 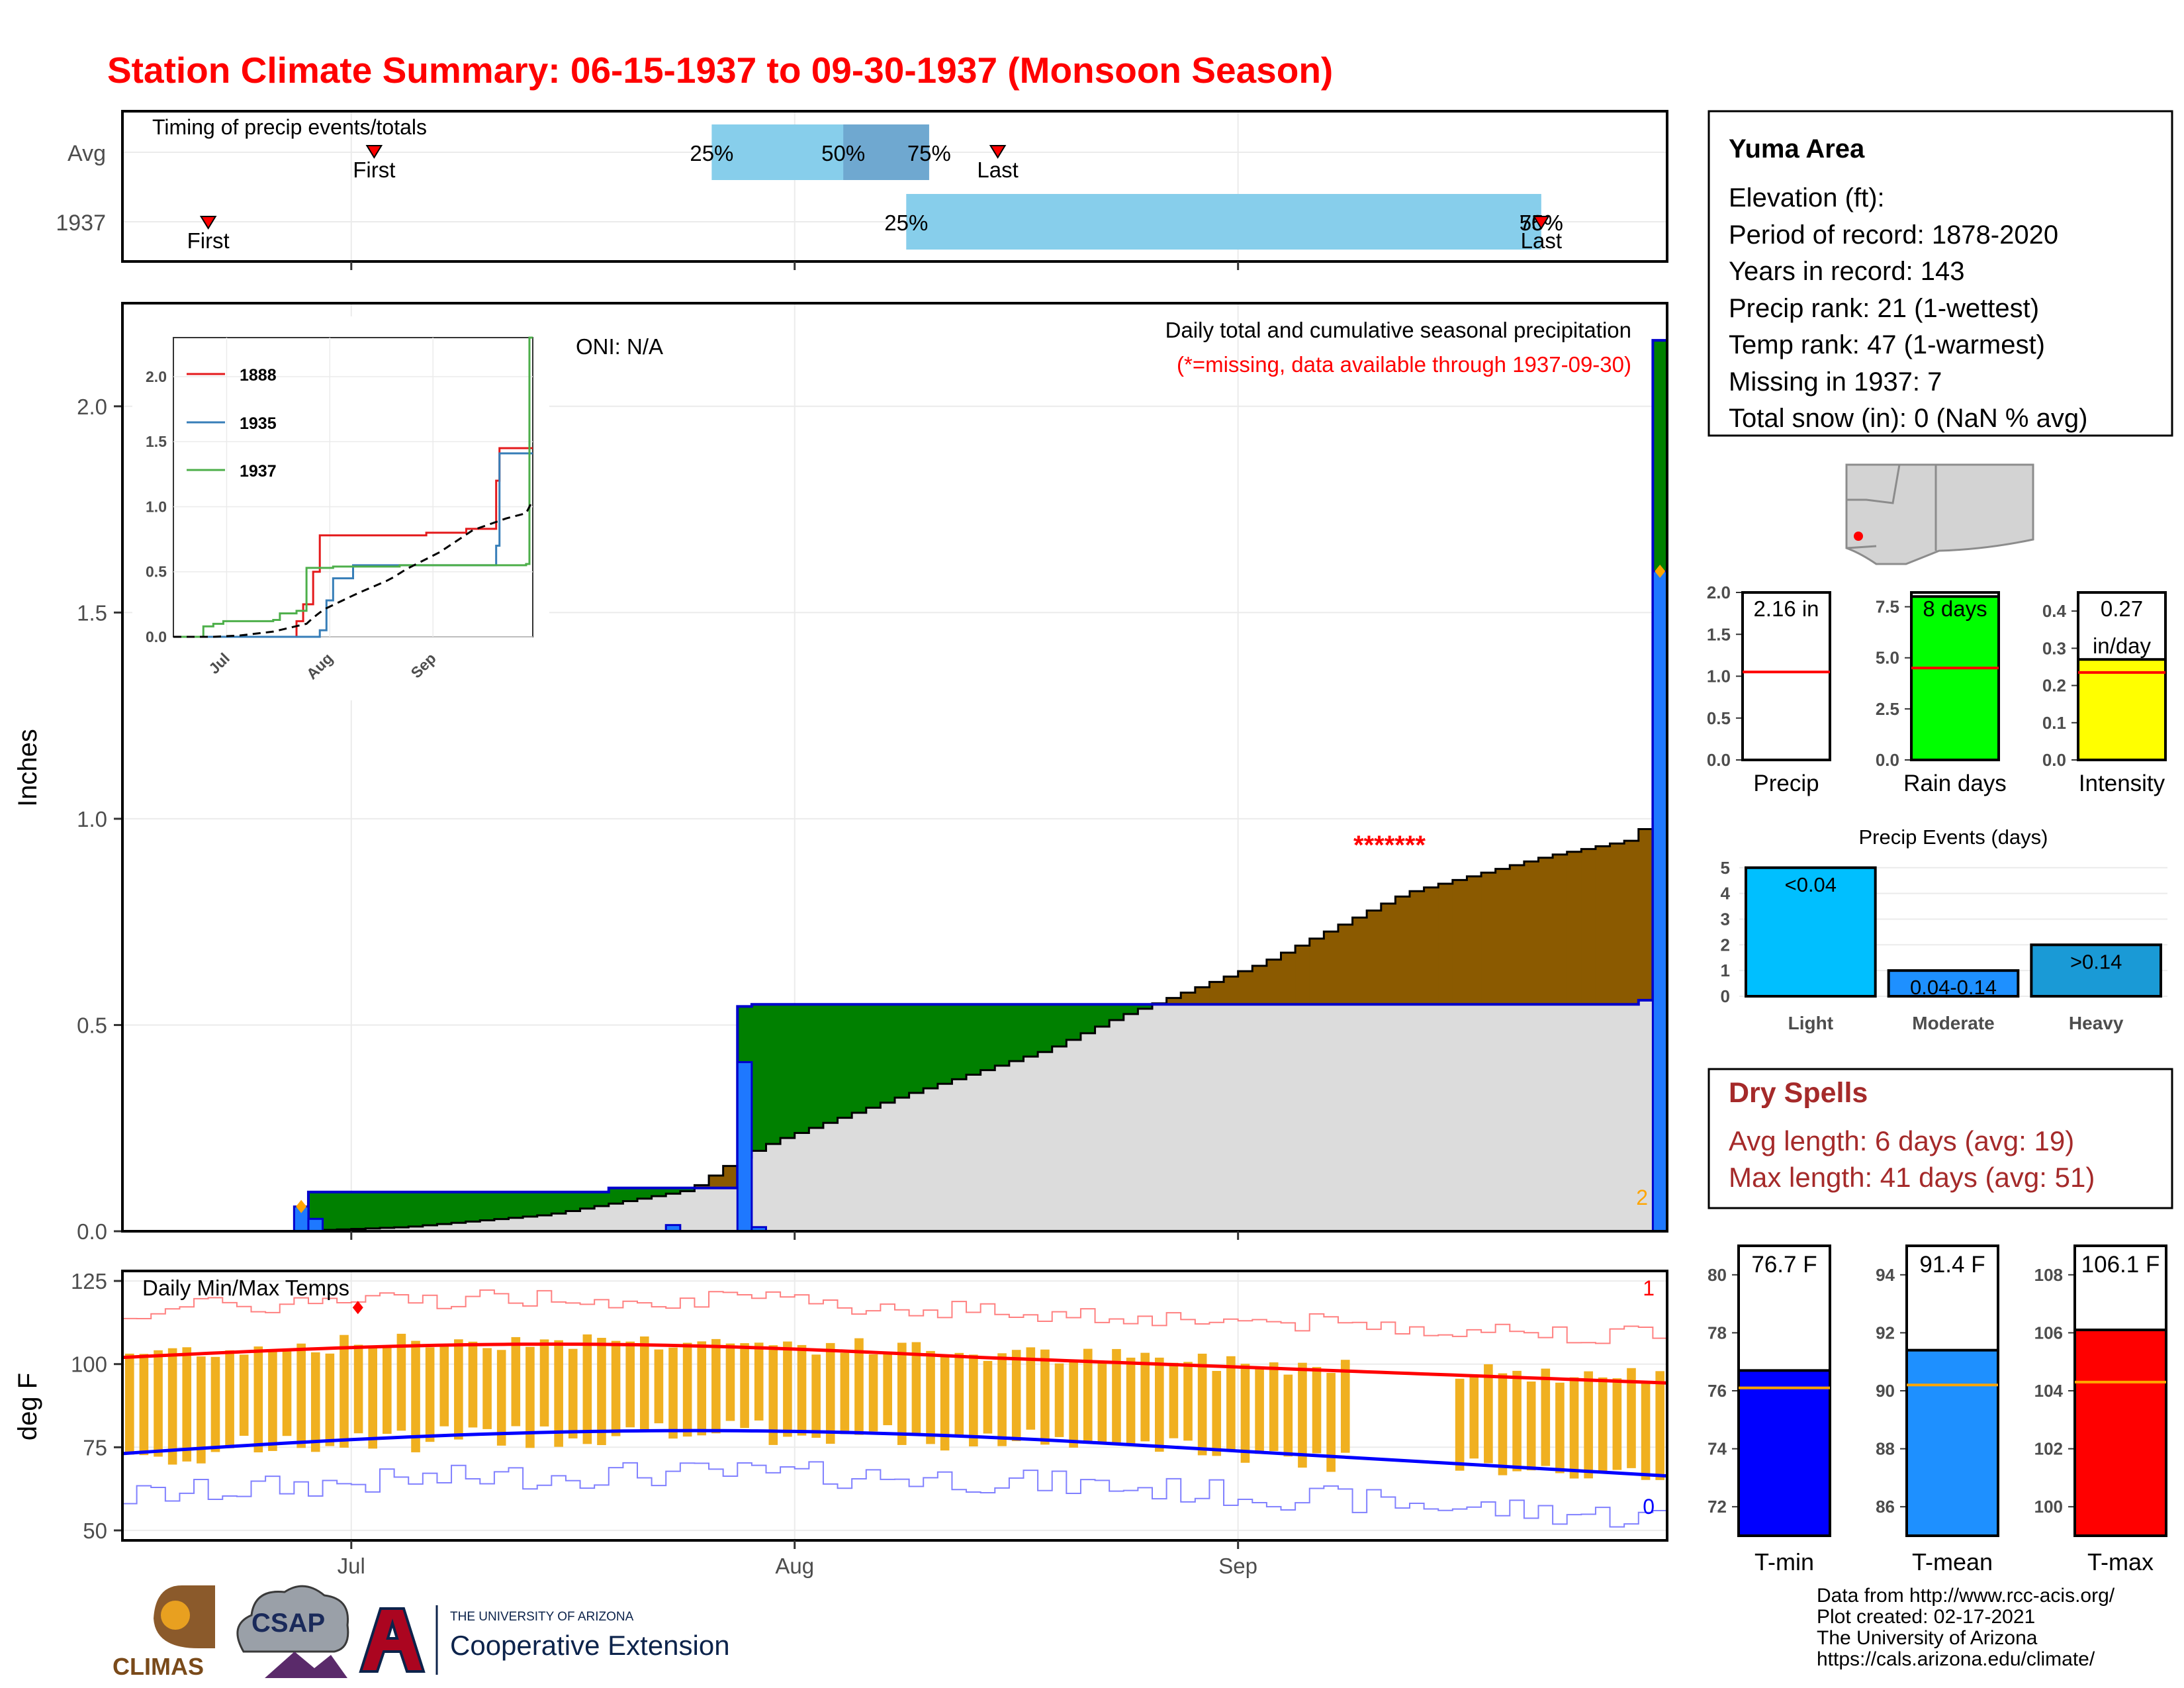 What do you see at coordinates (1885, 1507) in the screenshot?
I see `temp-bar-tick-label: 86` at bounding box center [1885, 1507].